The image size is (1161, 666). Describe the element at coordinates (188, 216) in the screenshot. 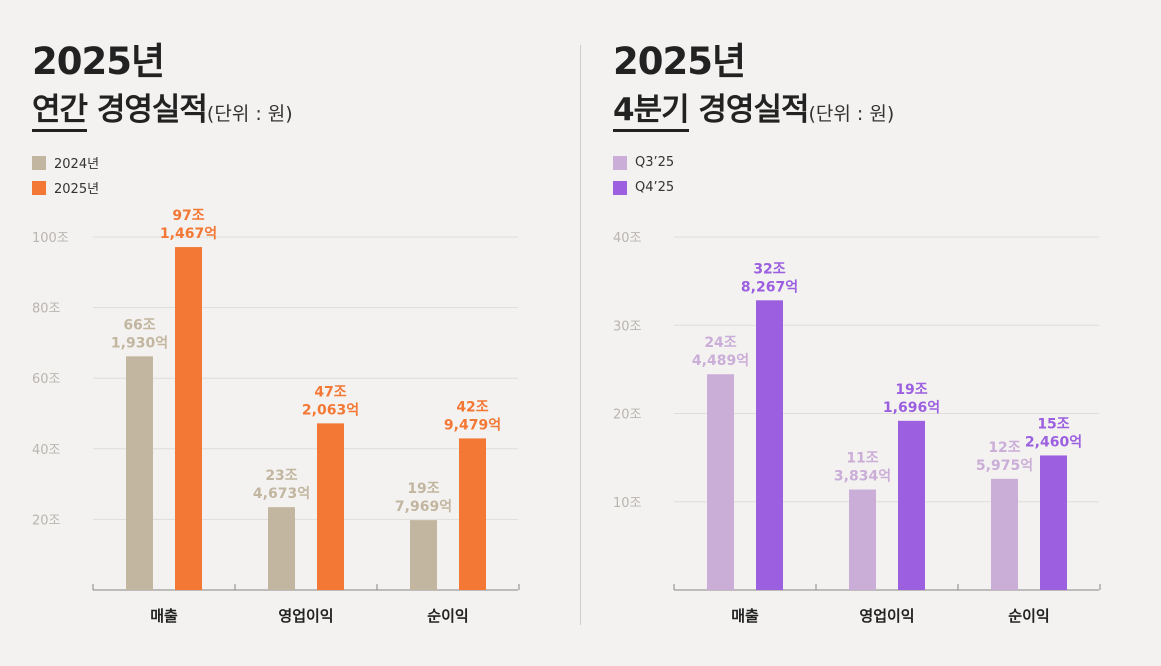

I see `data-label-trillion: 97조` at that location.